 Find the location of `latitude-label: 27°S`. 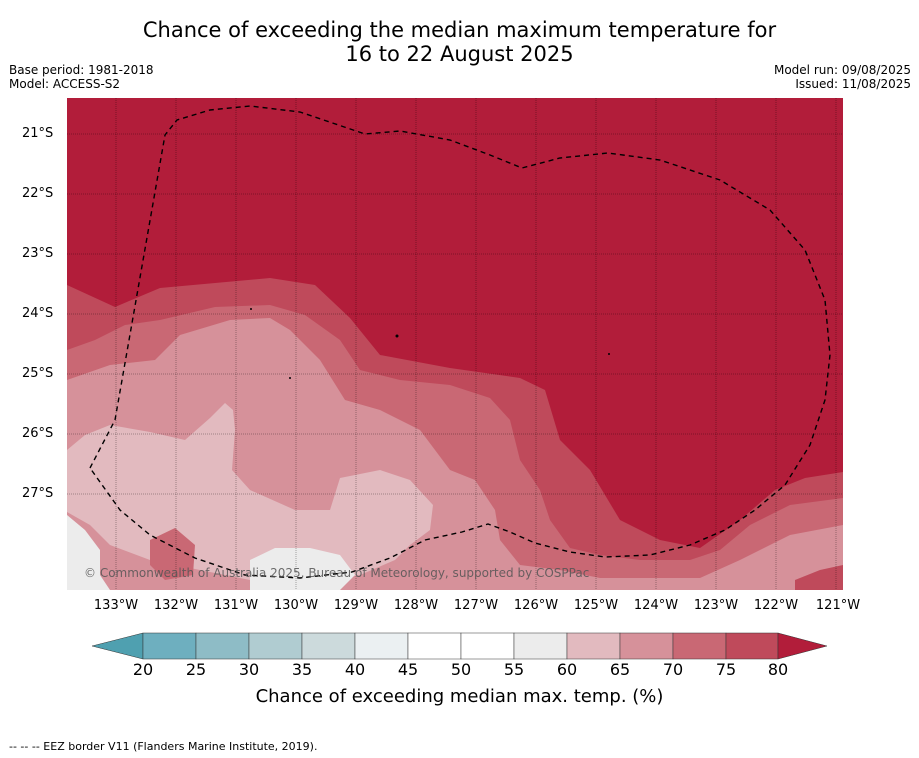

latitude-label: 27°S is located at coordinates (38, 493).